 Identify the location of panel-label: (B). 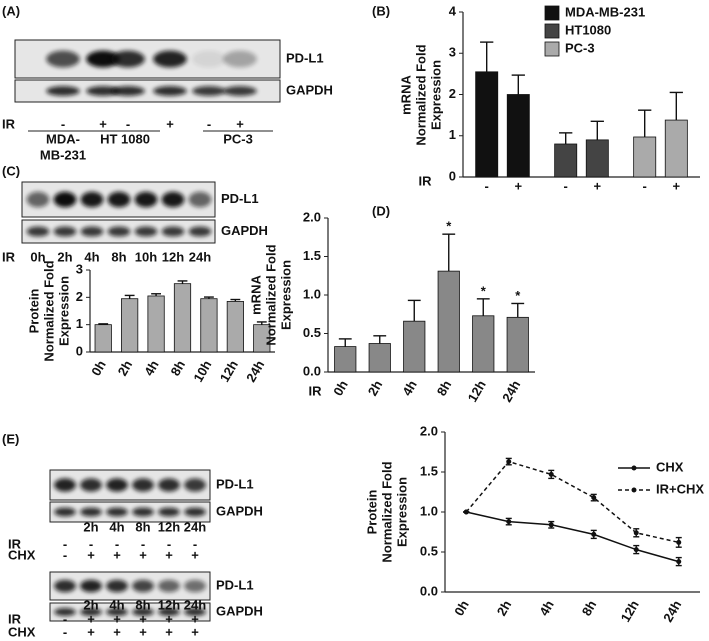
(381, 10).